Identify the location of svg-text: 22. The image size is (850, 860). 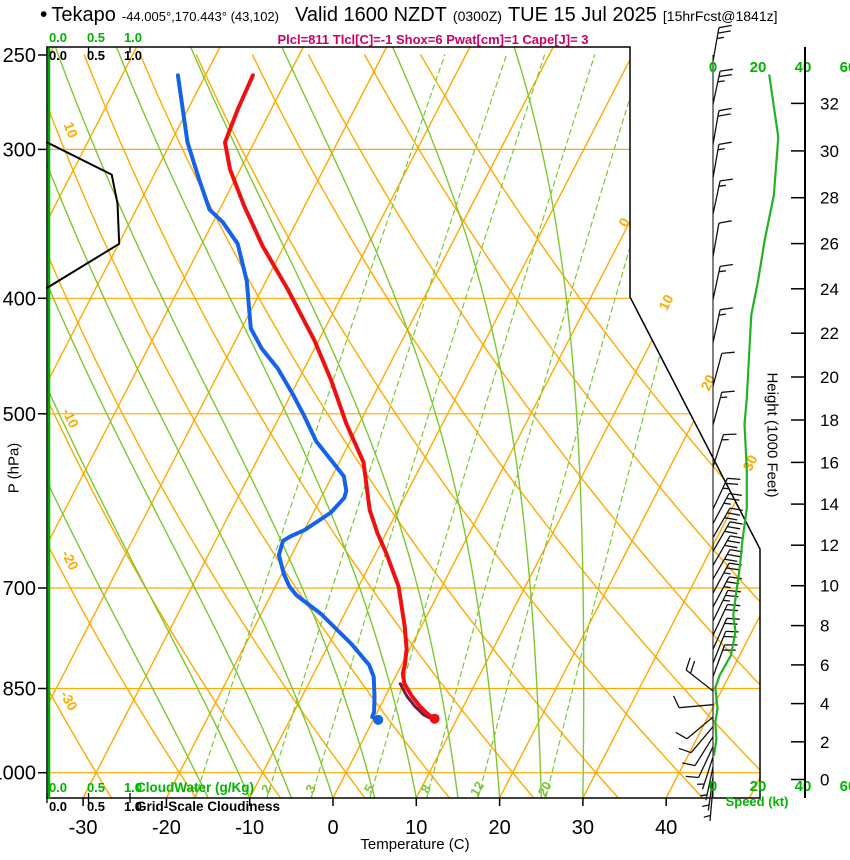
(829, 333).